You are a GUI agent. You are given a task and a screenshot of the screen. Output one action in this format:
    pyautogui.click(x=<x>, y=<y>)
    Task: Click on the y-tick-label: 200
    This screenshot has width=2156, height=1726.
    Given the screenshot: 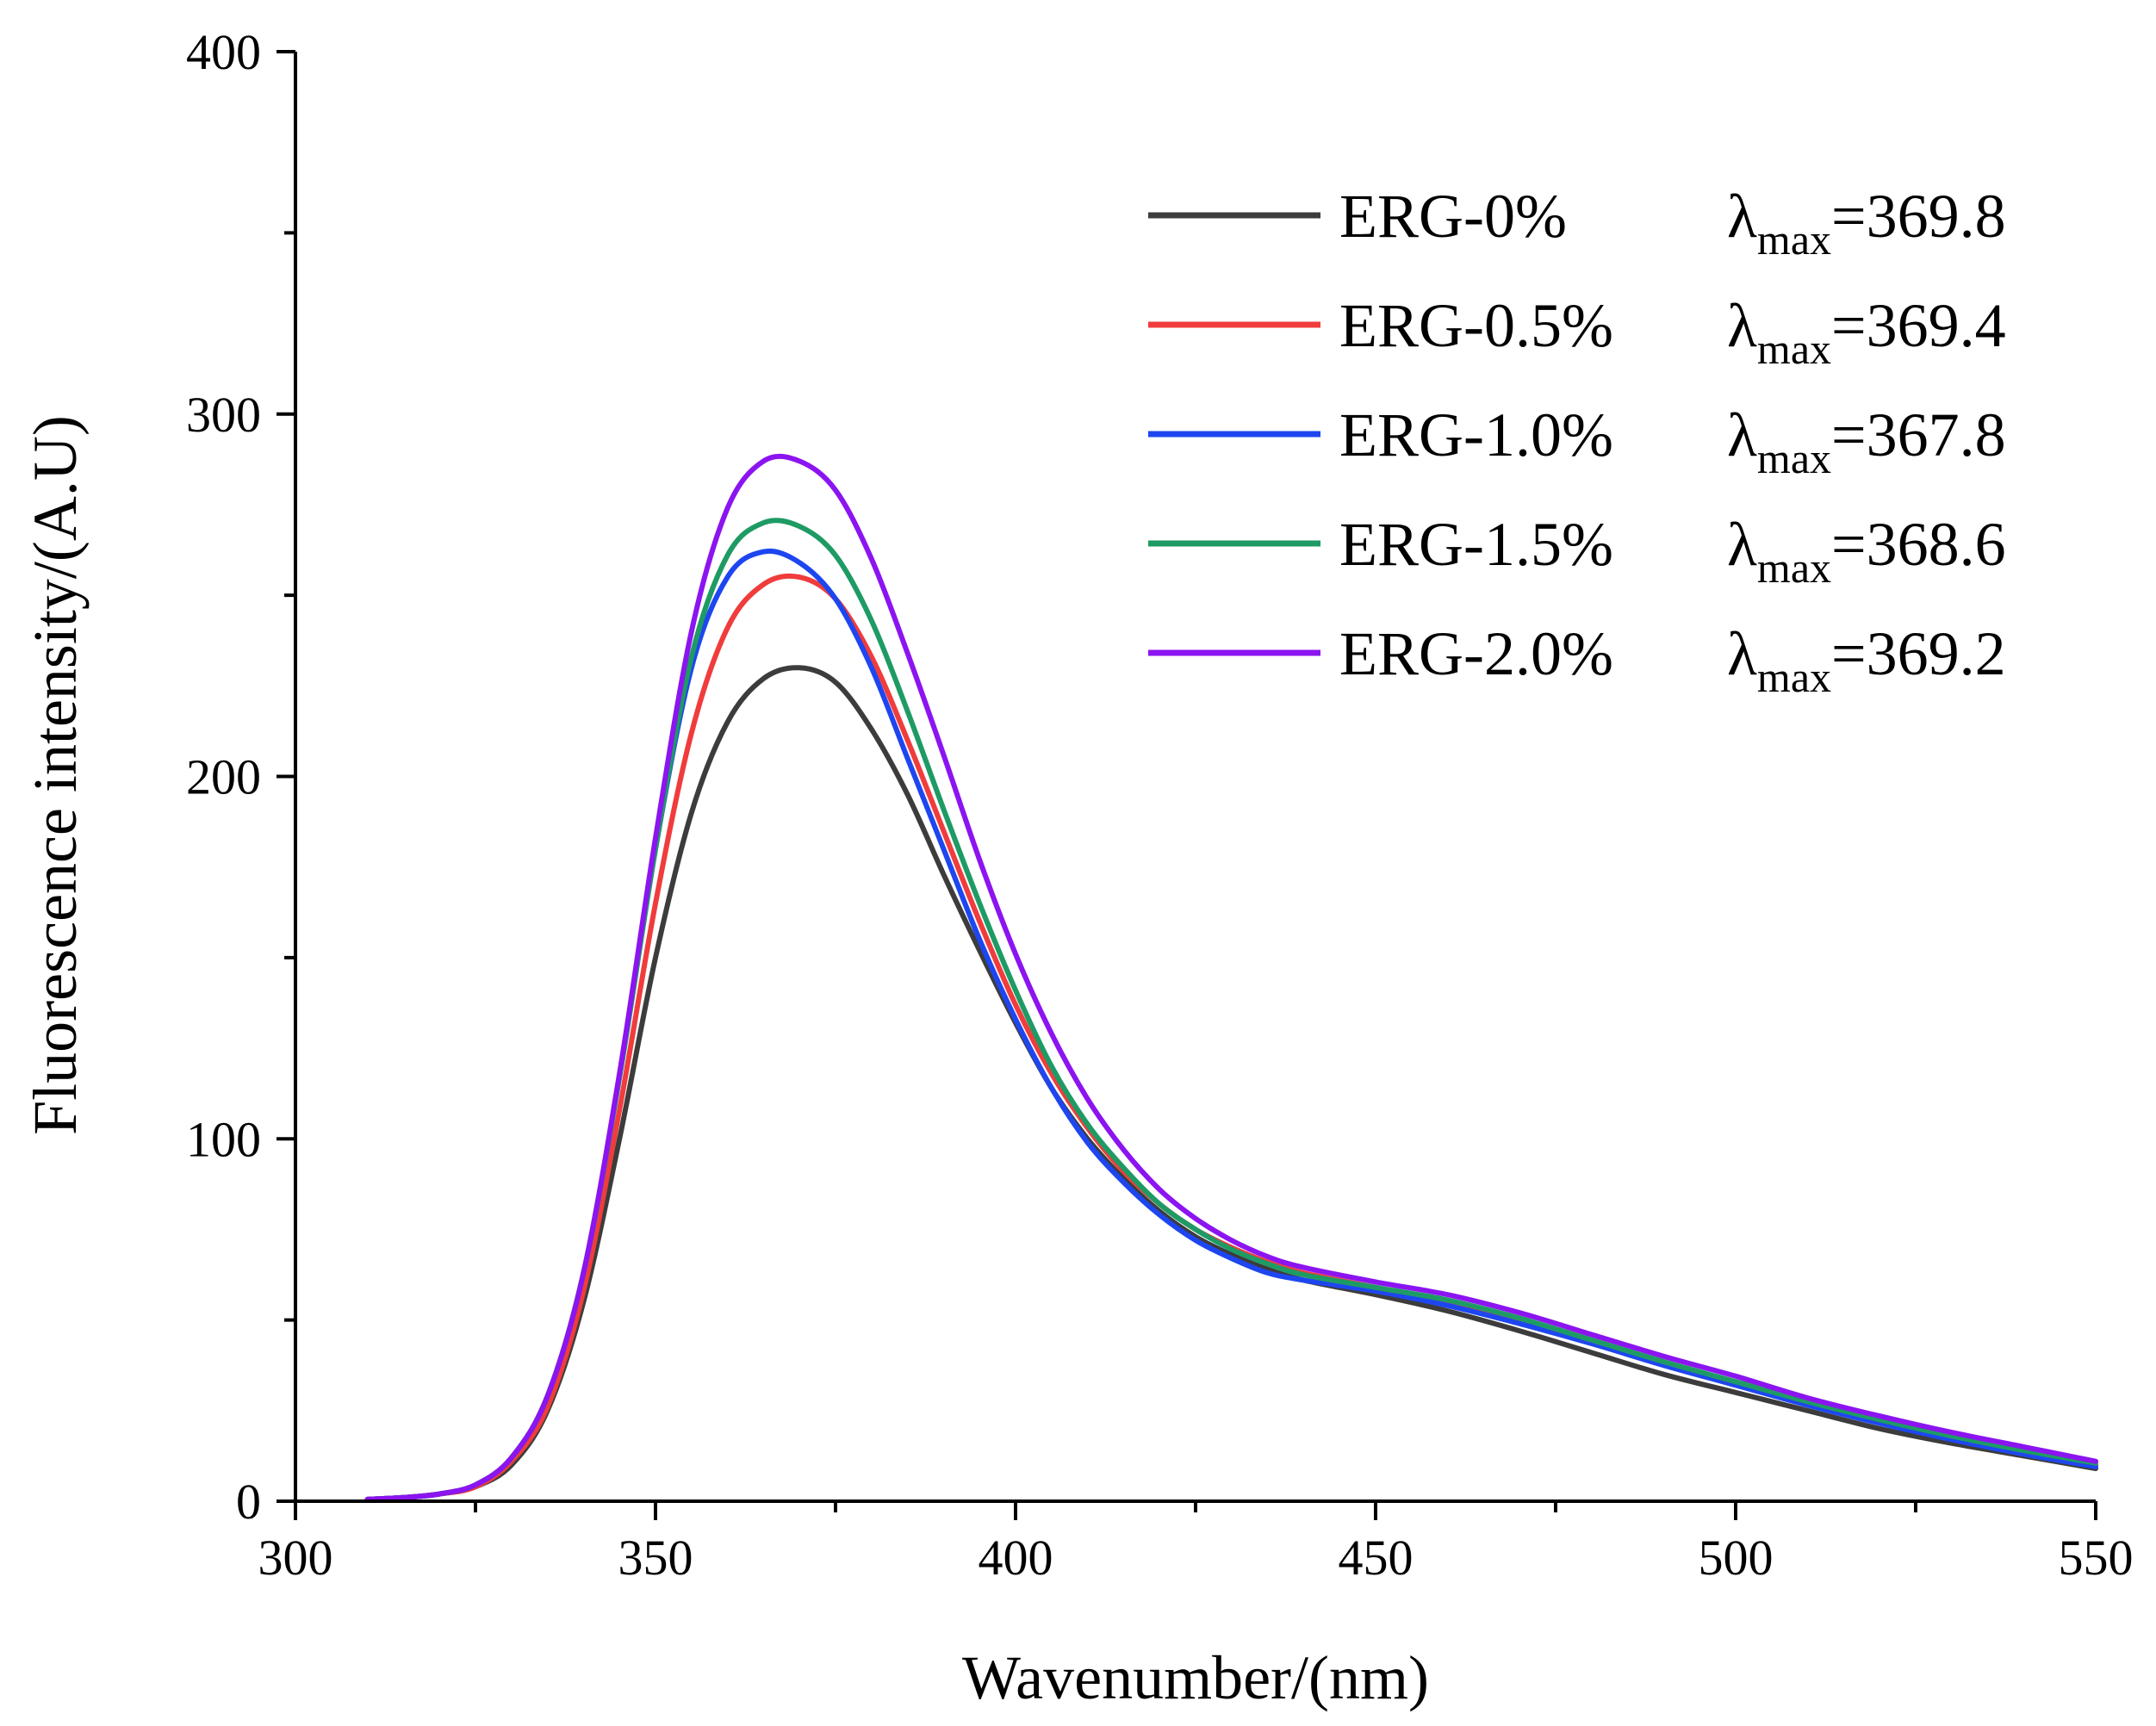 What is the action you would take?
    pyautogui.click(x=224, y=777)
    